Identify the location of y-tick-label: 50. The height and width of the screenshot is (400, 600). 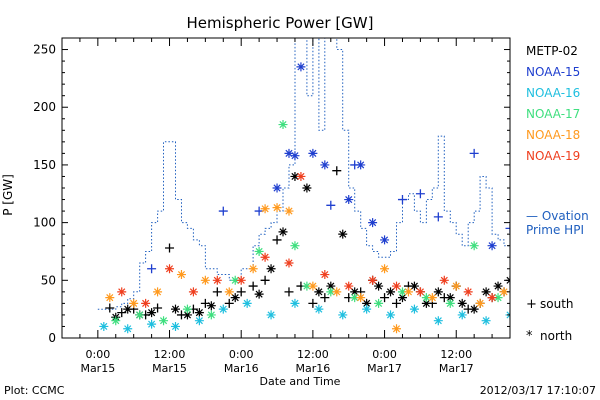
(48, 280).